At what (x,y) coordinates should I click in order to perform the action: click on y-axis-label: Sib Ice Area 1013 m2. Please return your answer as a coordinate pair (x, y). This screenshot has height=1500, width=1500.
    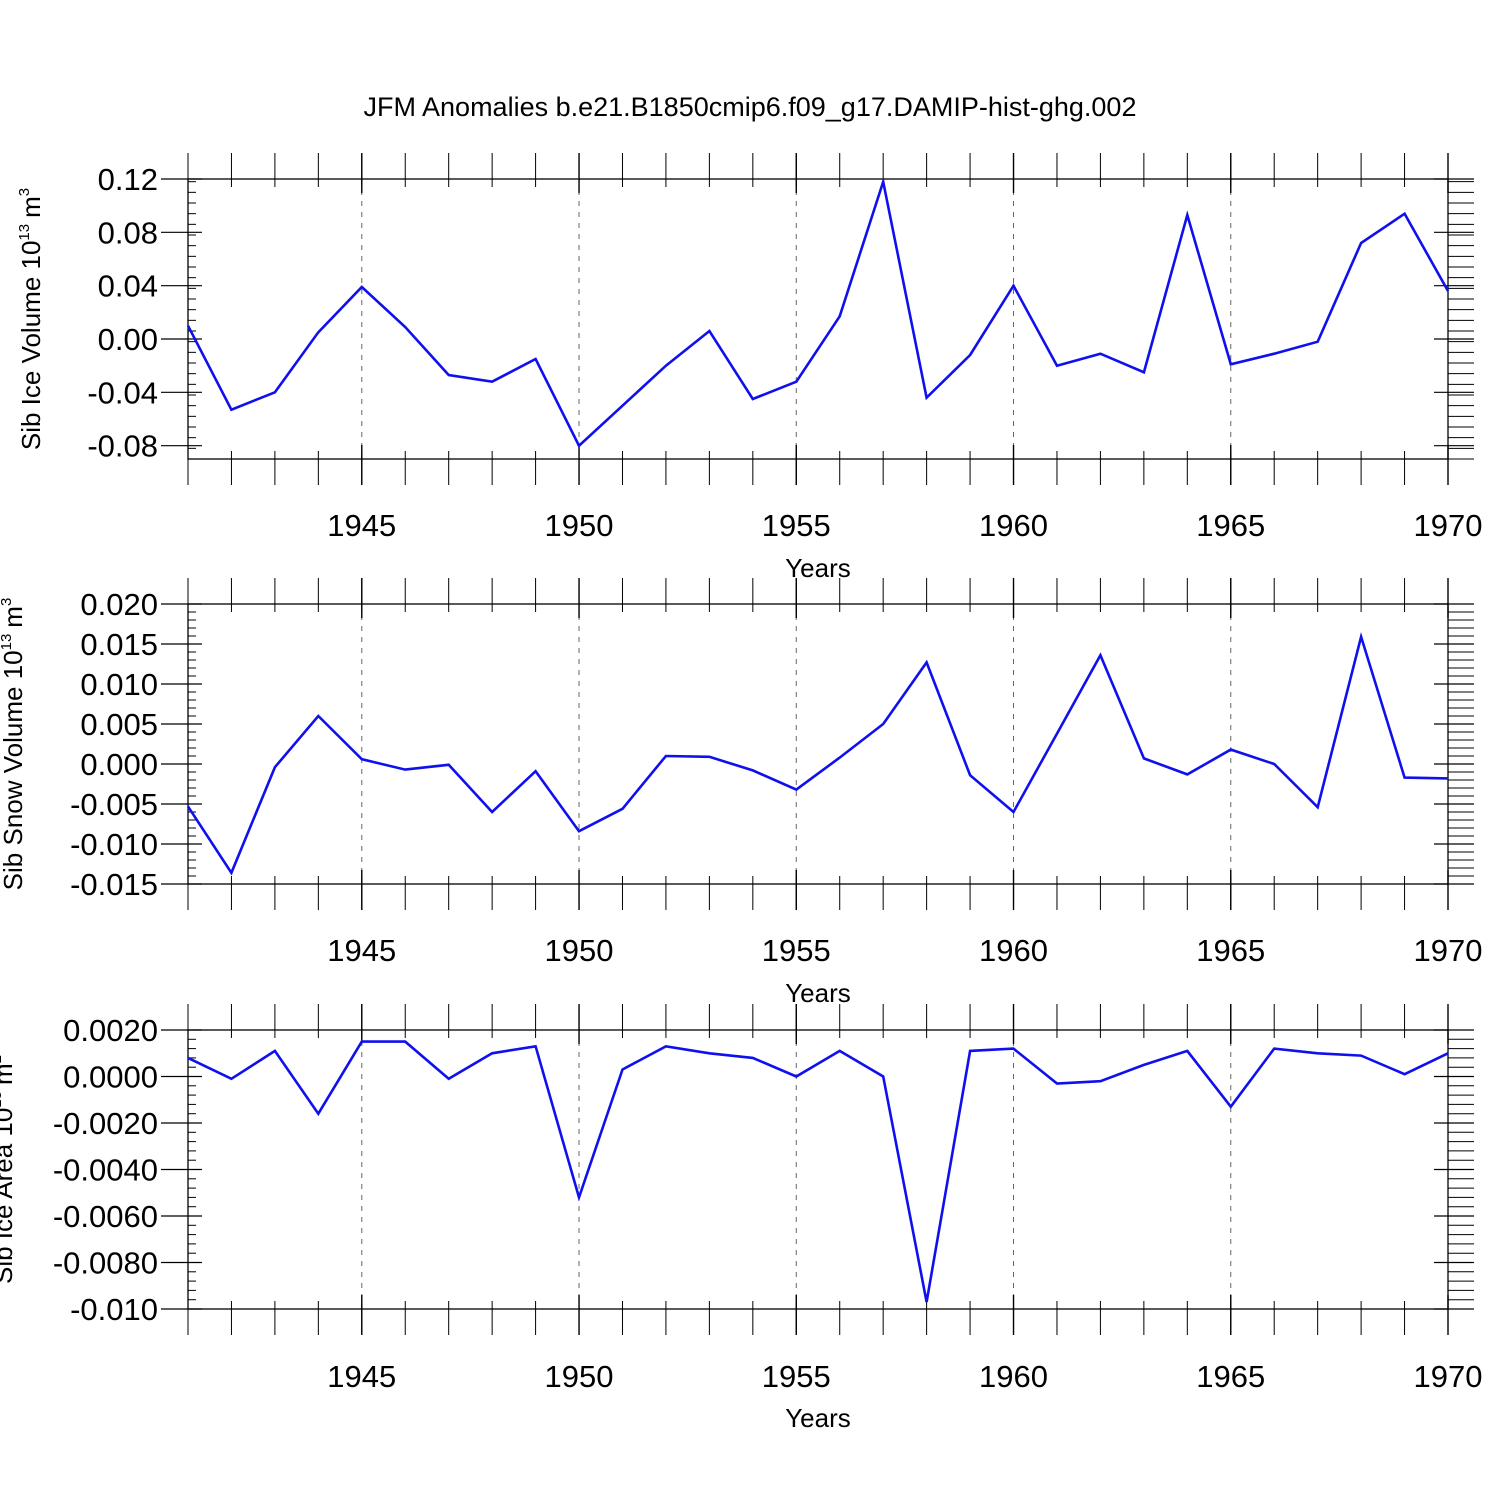
    Looking at the image, I should click on (9, 1169).